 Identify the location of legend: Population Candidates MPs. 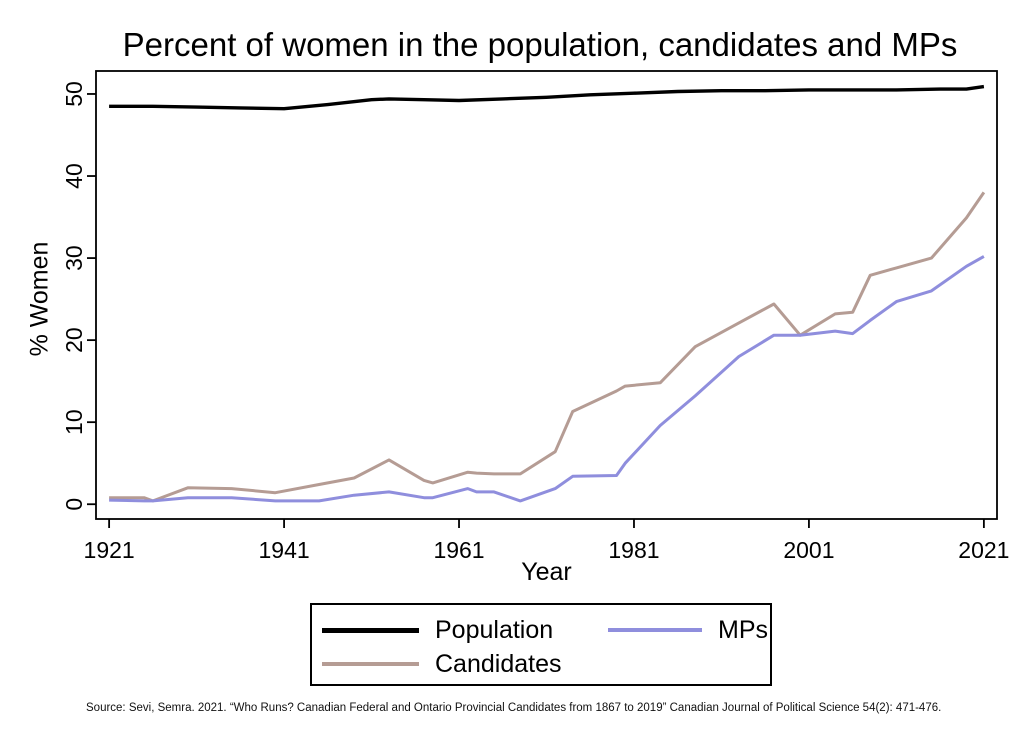
(541, 644).